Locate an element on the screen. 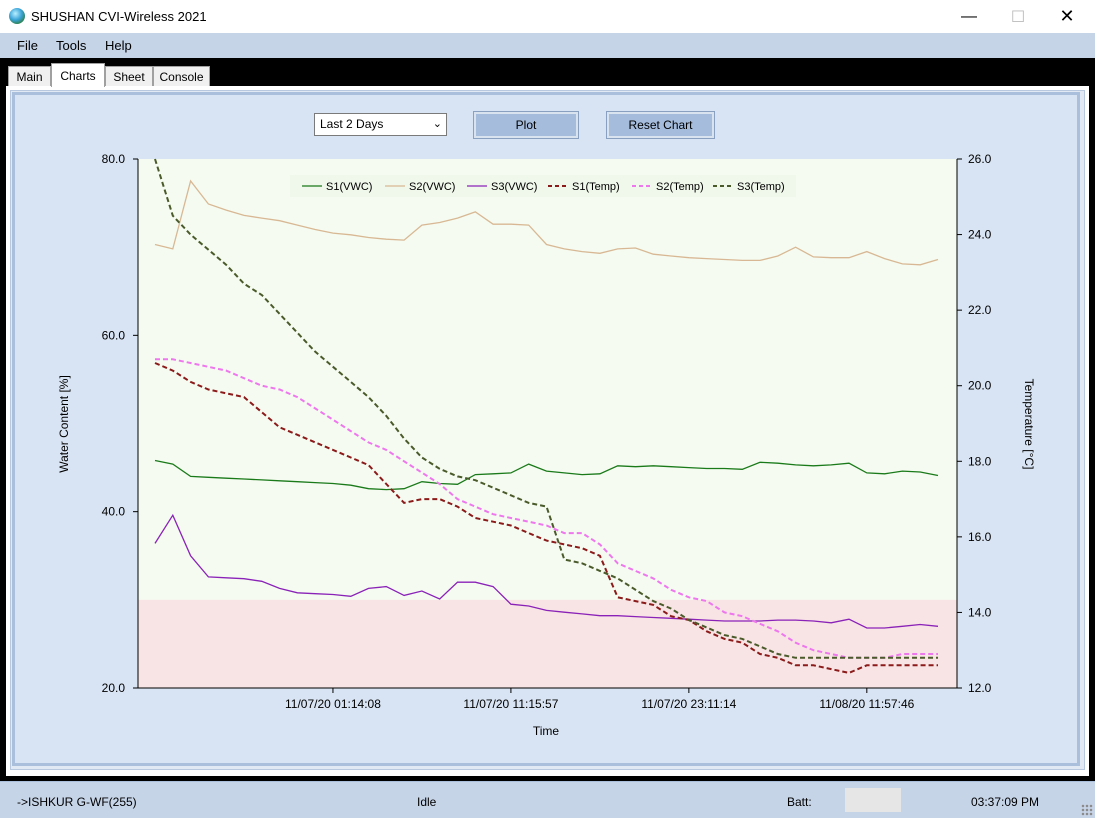 The image size is (1095, 818). low-water-band is located at coordinates (547, 643).